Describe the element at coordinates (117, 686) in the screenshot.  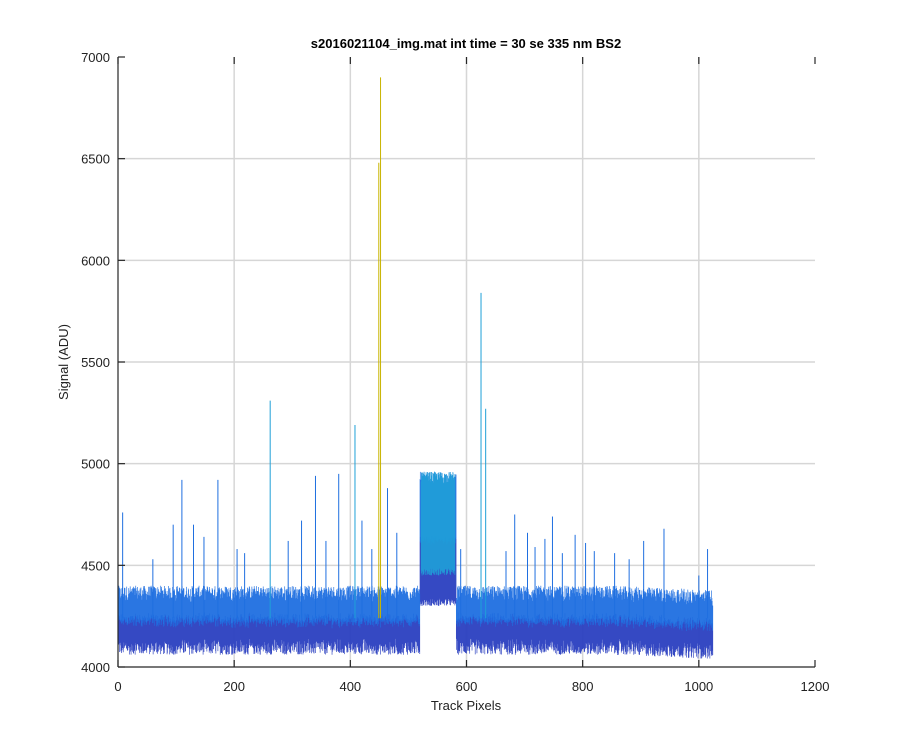
I see `x-tick-label: 0` at that location.